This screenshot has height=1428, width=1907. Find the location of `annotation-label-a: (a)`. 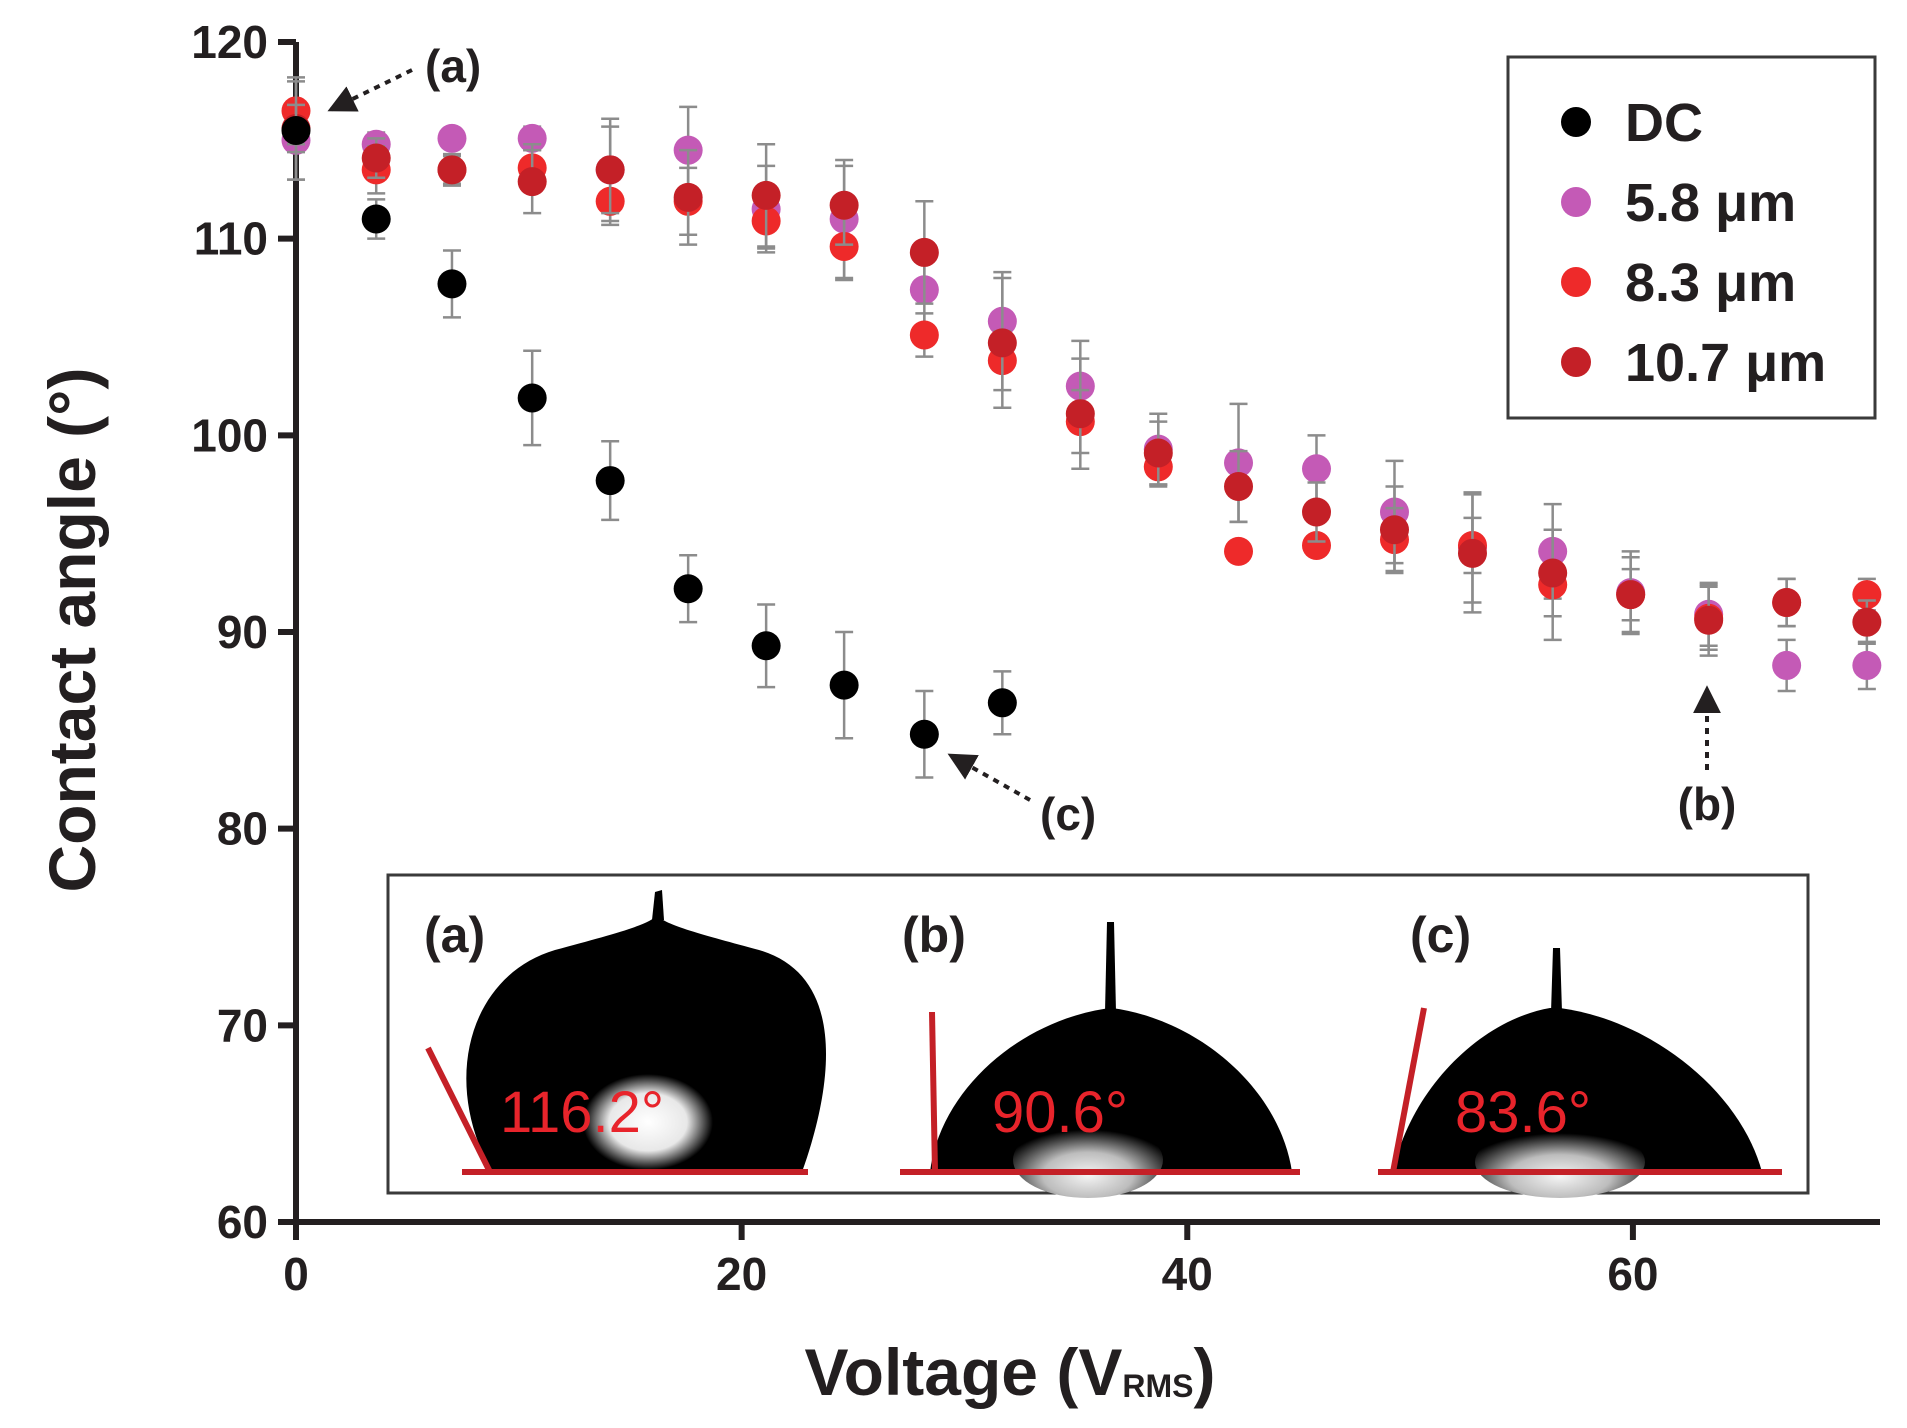

annotation-label-a: (a) is located at coordinates (453, 66).